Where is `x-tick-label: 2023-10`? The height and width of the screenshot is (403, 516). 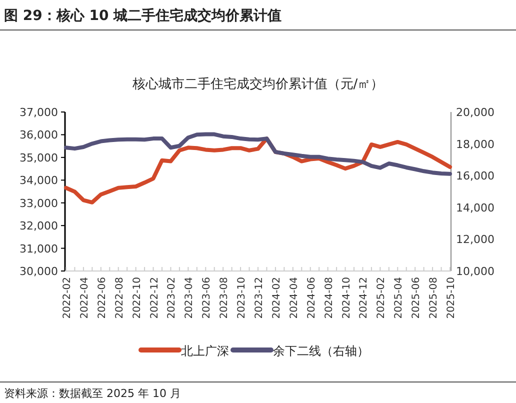
x-tick-label: 2023-10 is located at coordinates (242, 298).